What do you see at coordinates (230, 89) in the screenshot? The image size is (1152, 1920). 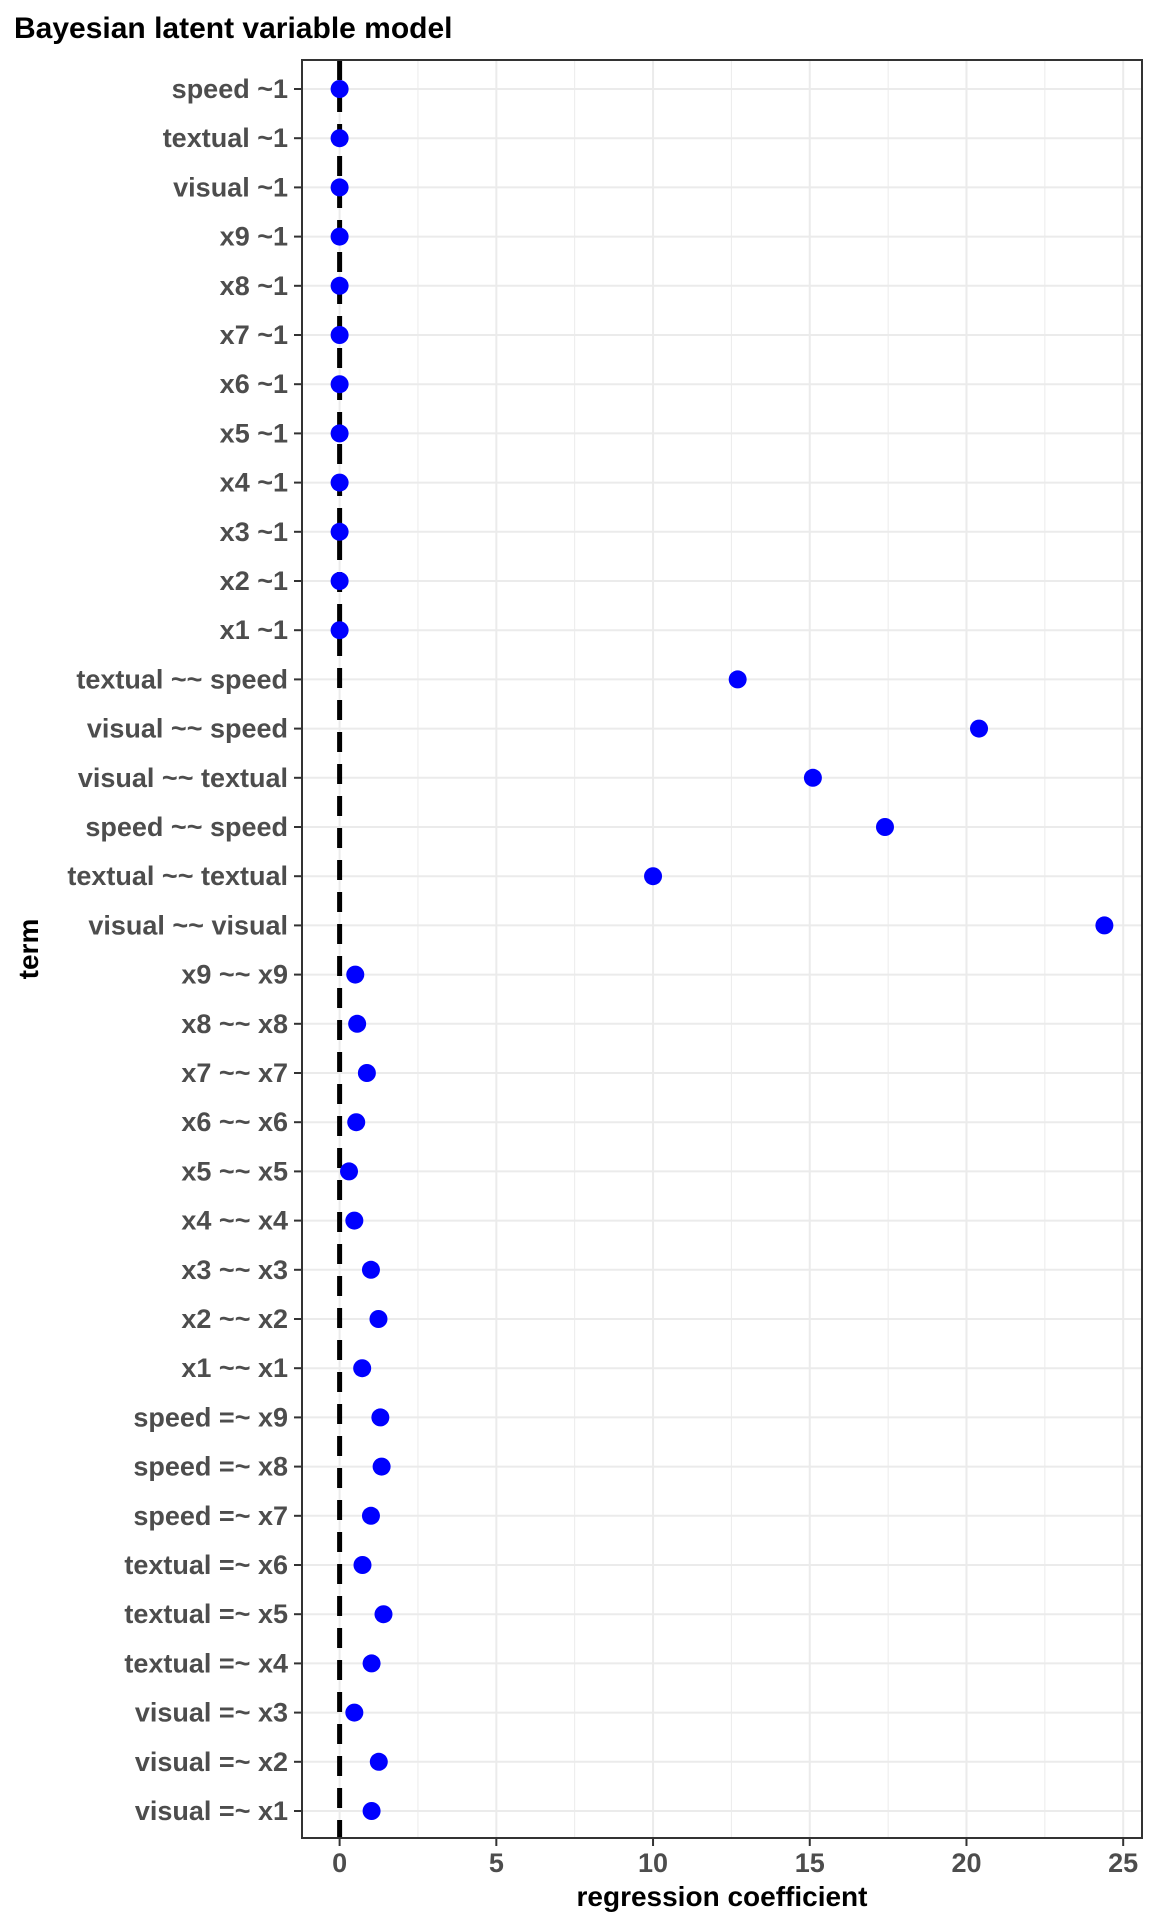 I see `y-tick-label: speed ~1` at bounding box center [230, 89].